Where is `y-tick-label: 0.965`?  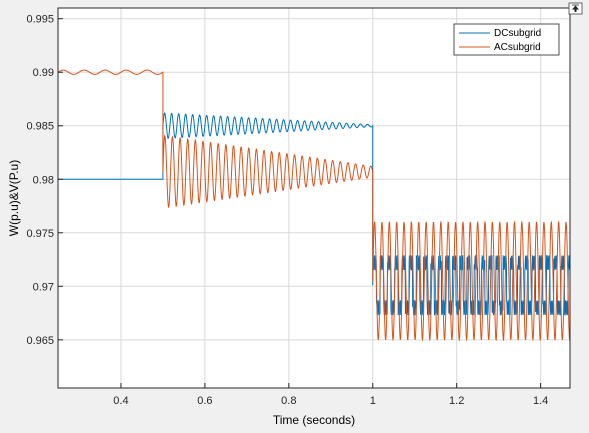
y-tick-label: 0.965 is located at coordinates (40, 341).